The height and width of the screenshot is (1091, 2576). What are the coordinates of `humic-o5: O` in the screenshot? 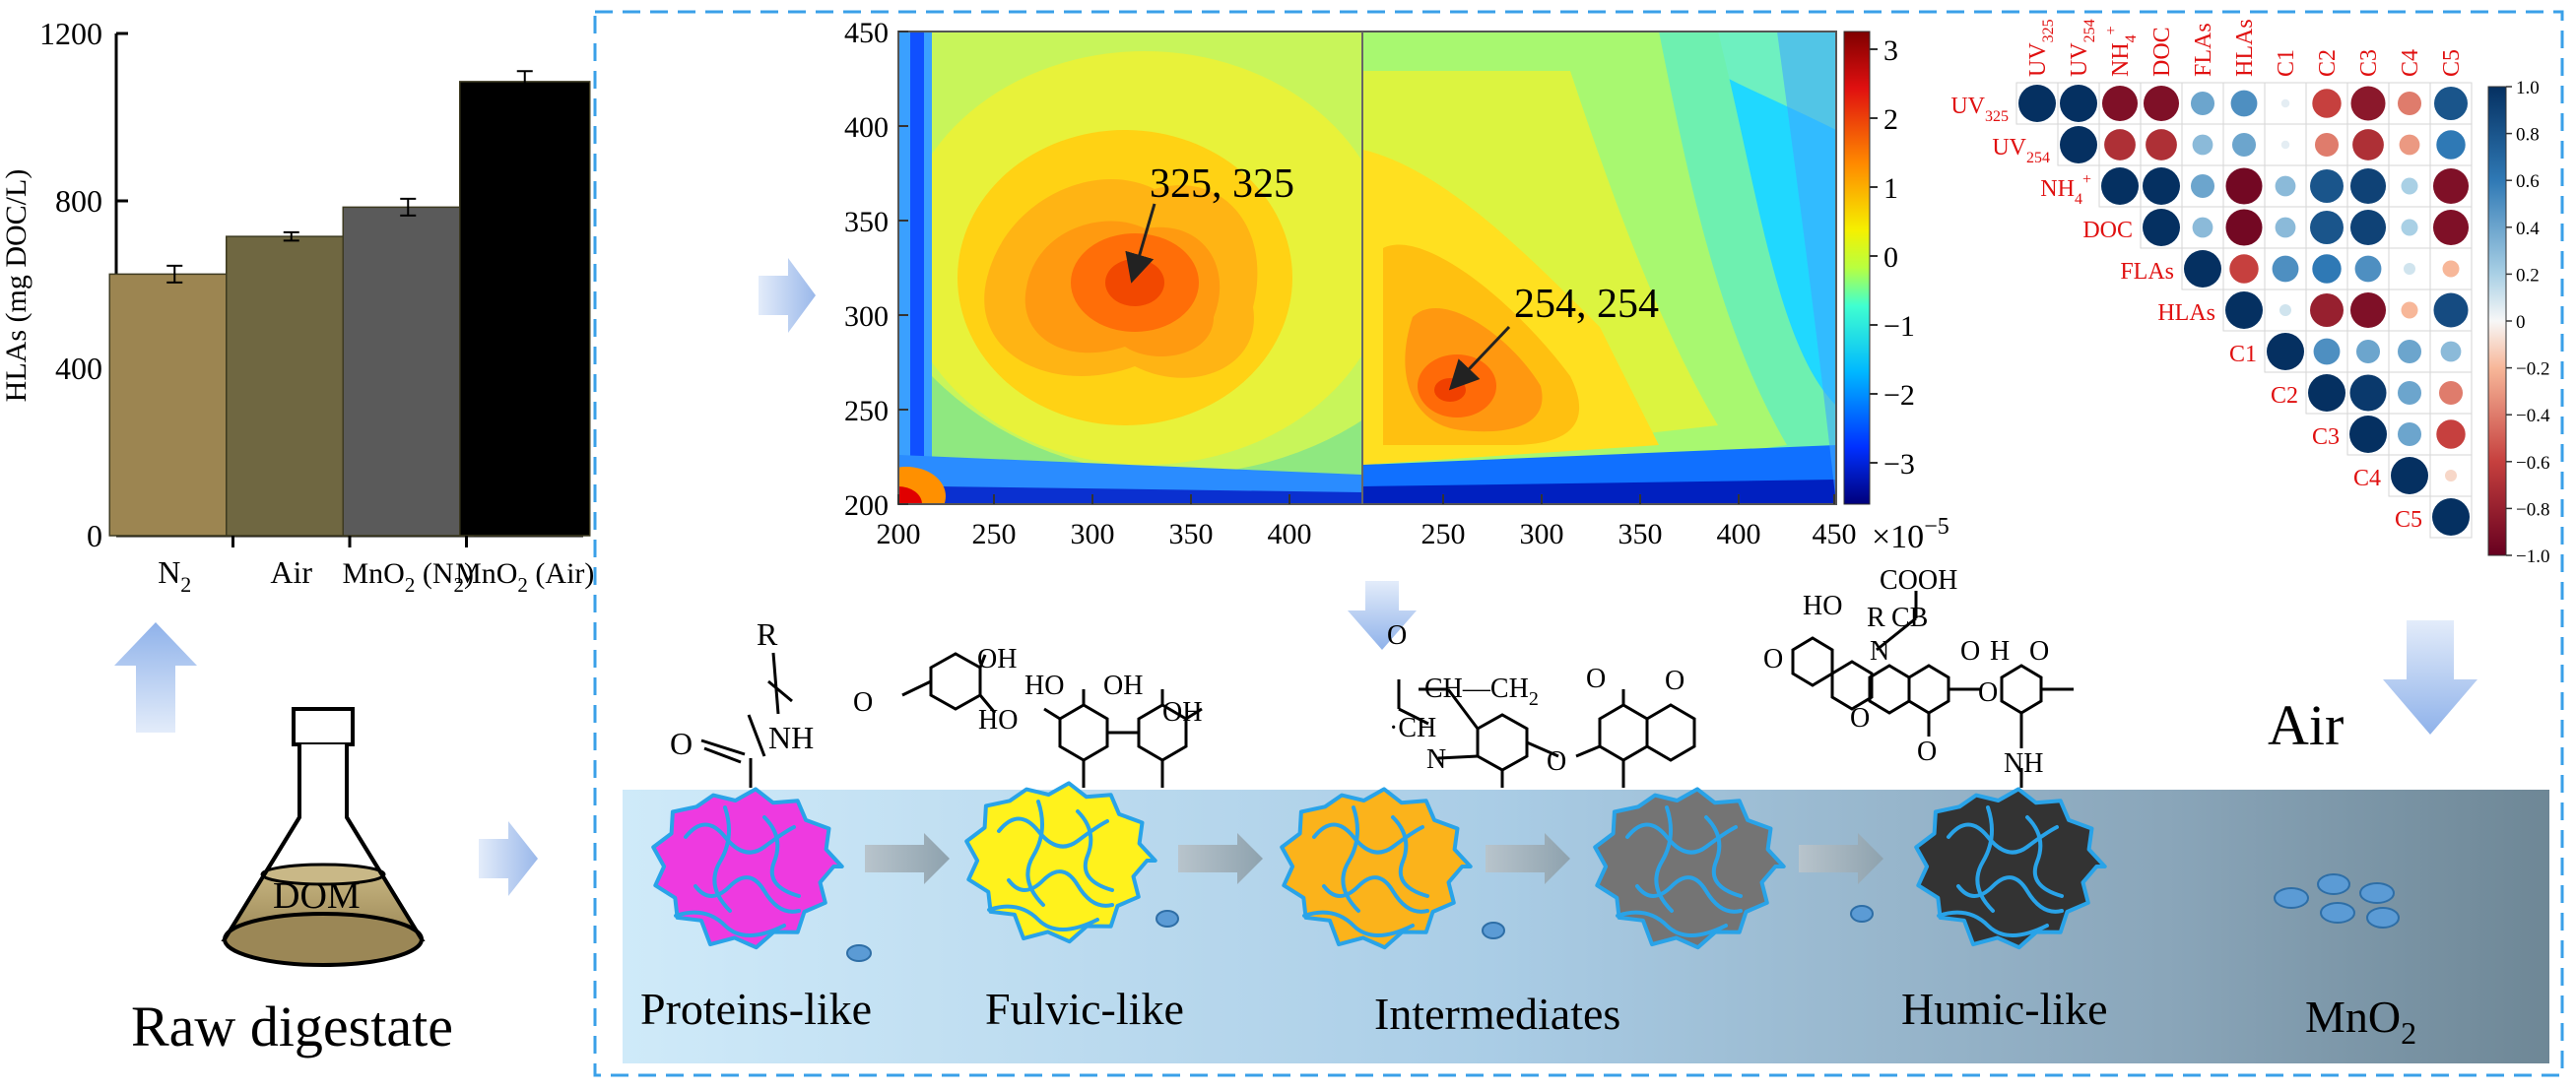 It's located at (2039, 651).